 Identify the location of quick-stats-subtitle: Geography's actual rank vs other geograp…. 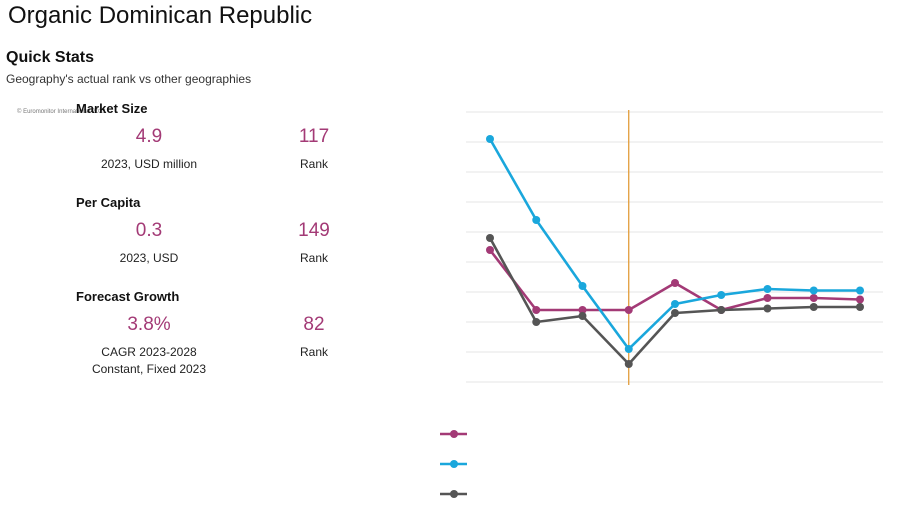
(129, 79).